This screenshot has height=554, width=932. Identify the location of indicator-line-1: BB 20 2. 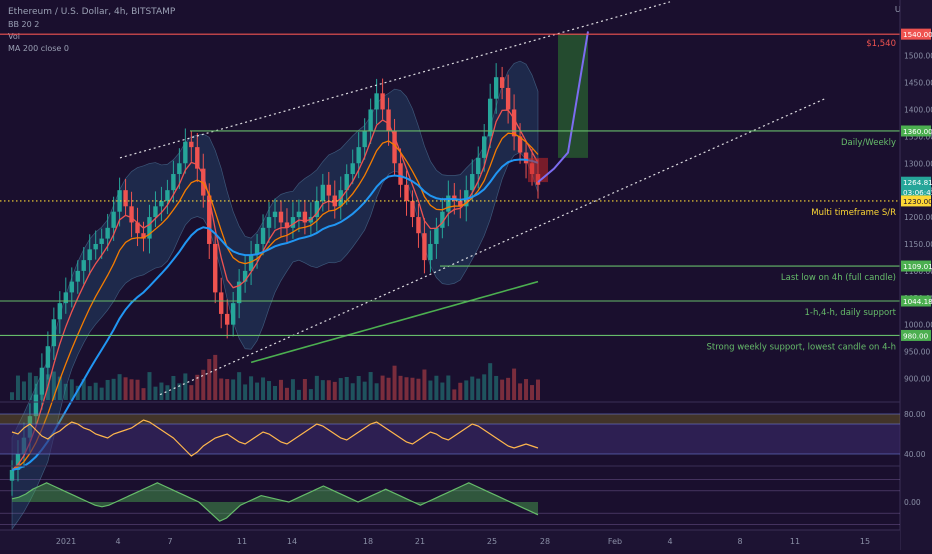
(23, 24).